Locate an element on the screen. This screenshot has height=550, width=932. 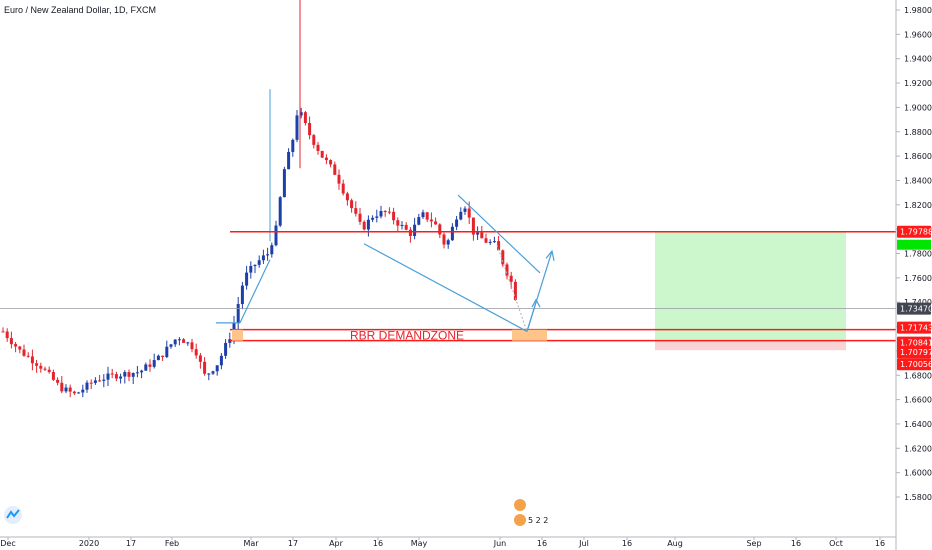
y-tick-label: 1.86000 is located at coordinates (918, 156).